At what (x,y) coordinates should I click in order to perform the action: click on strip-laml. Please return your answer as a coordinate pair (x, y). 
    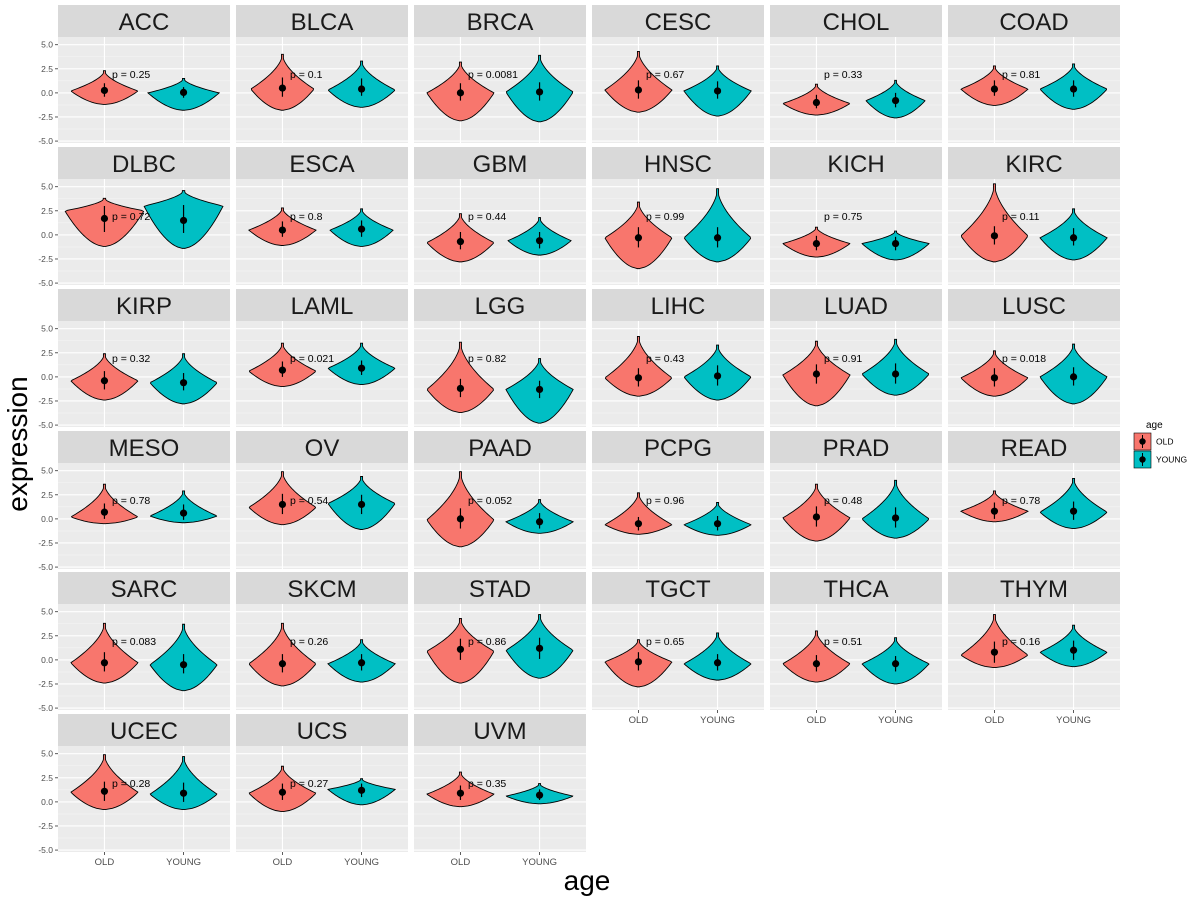
    Looking at the image, I should click on (322, 305).